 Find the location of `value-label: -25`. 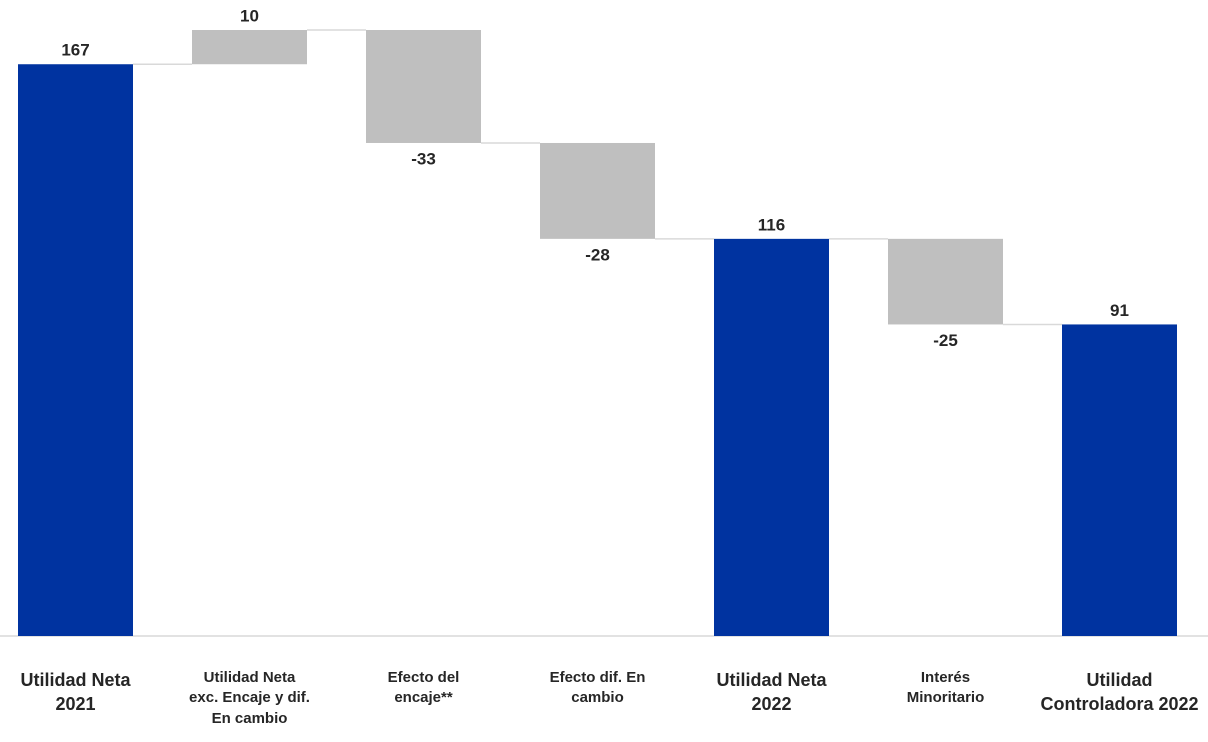

value-label: -25 is located at coordinates (945, 340).